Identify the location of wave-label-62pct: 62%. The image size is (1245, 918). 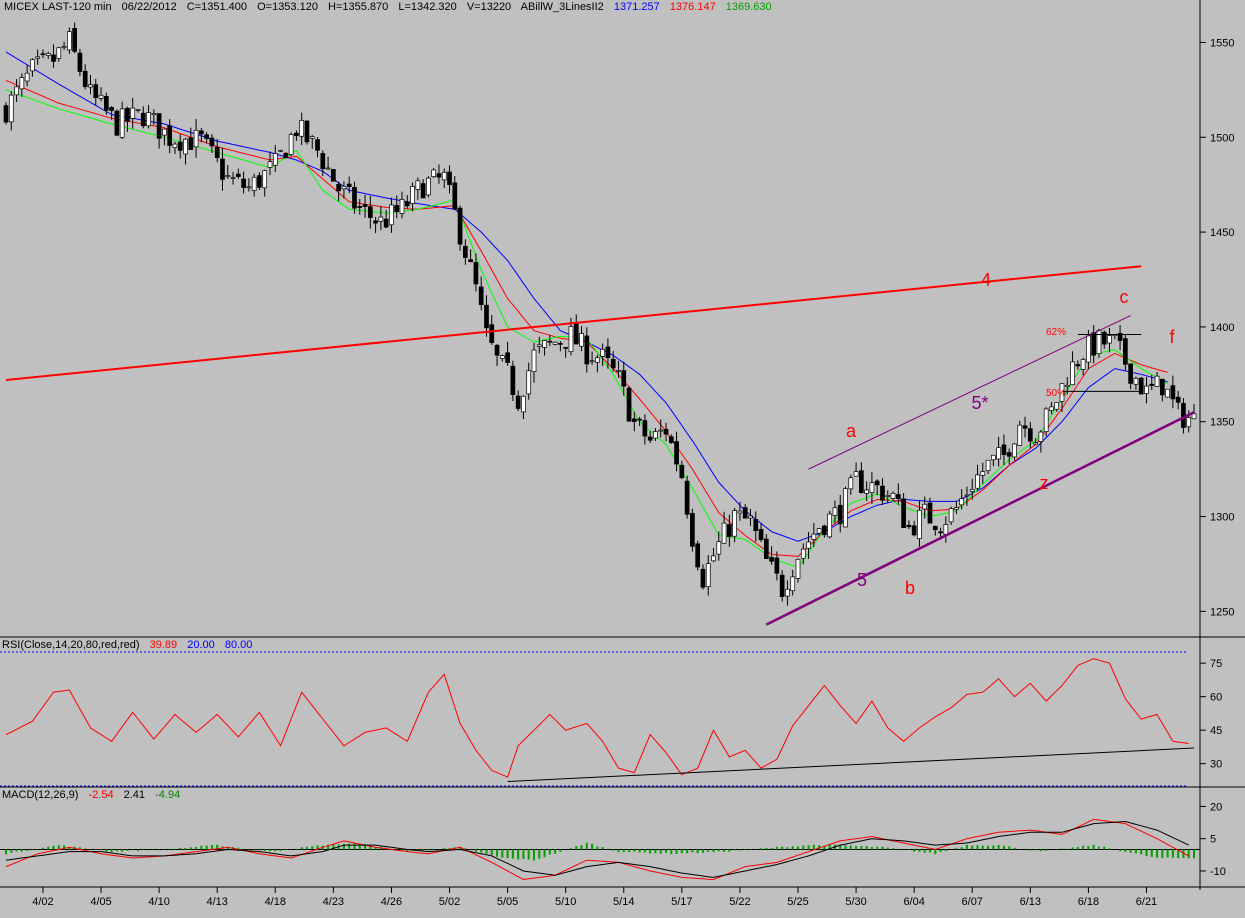
(1056, 332).